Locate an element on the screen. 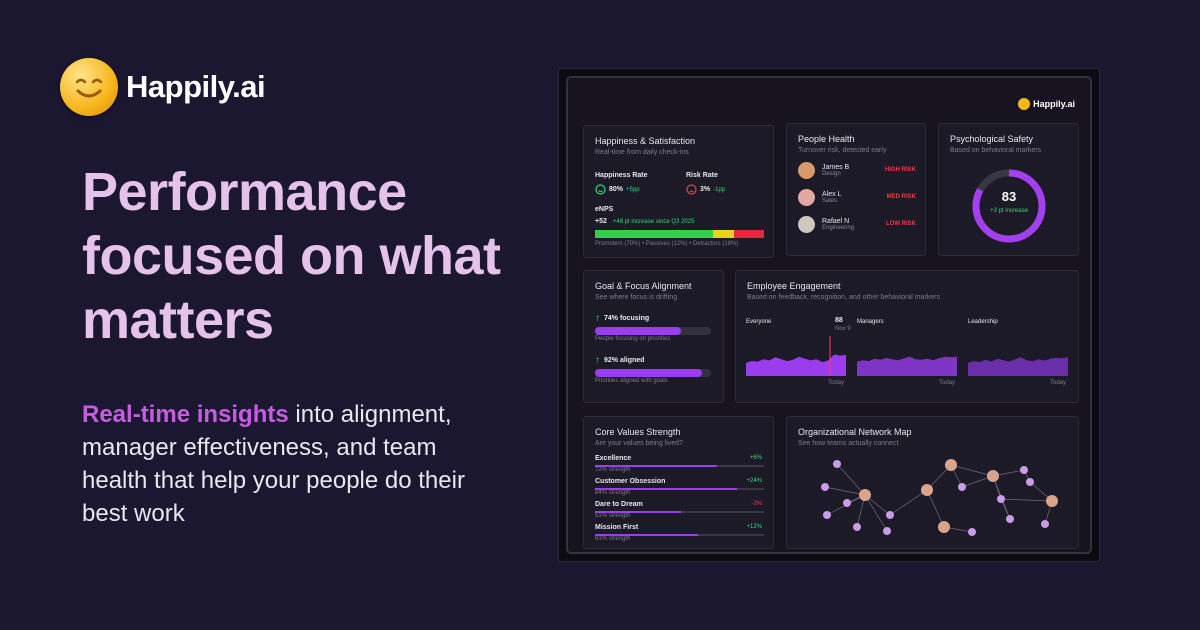  person-dept: Sales is located at coordinates (830, 201).